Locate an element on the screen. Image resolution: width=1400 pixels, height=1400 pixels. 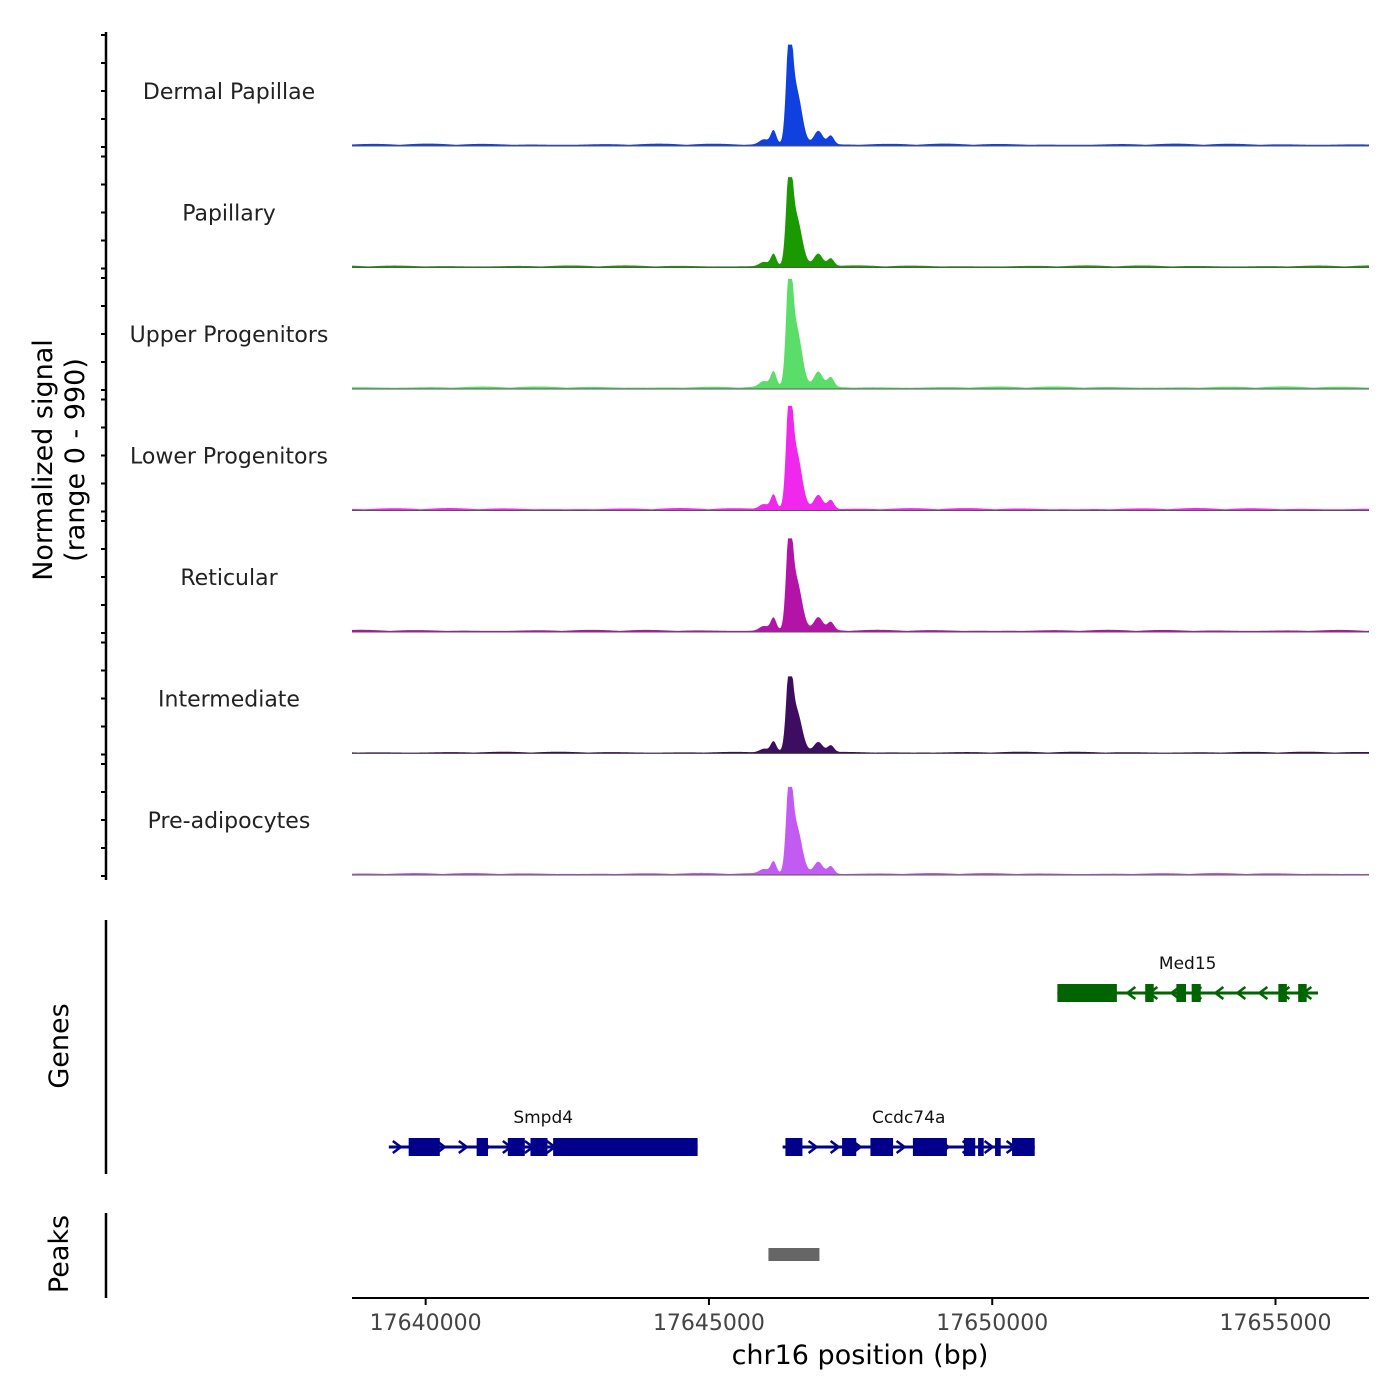
x-tick-label: 17645000 is located at coordinates (709, 1323).